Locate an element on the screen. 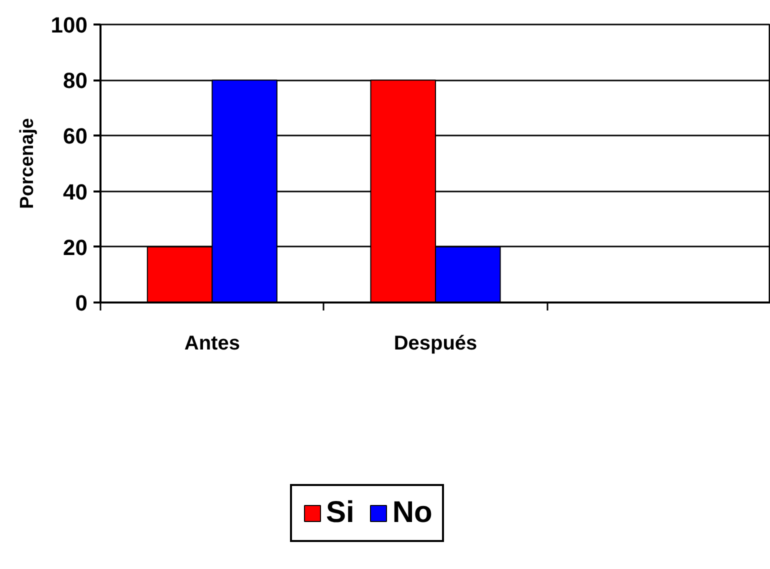 The image size is (770, 569). y-axis-title: Porcenaje is located at coordinates (27, 163).